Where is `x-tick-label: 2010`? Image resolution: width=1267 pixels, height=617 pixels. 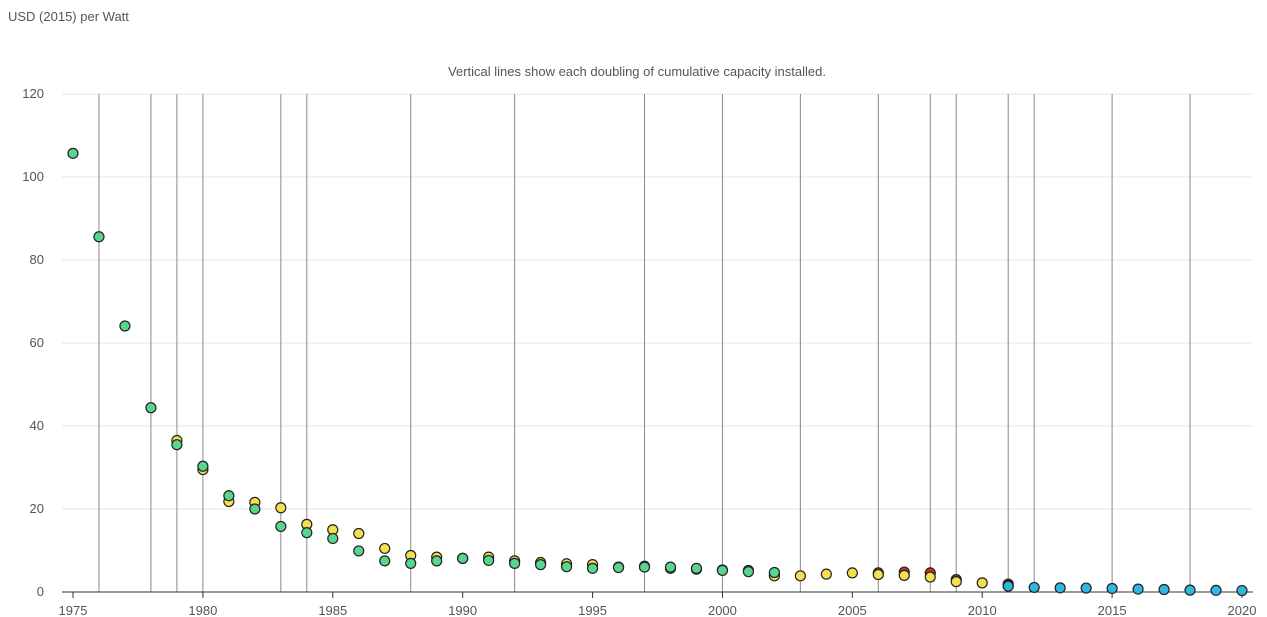
x-tick-label: 2010 is located at coordinates (982, 610).